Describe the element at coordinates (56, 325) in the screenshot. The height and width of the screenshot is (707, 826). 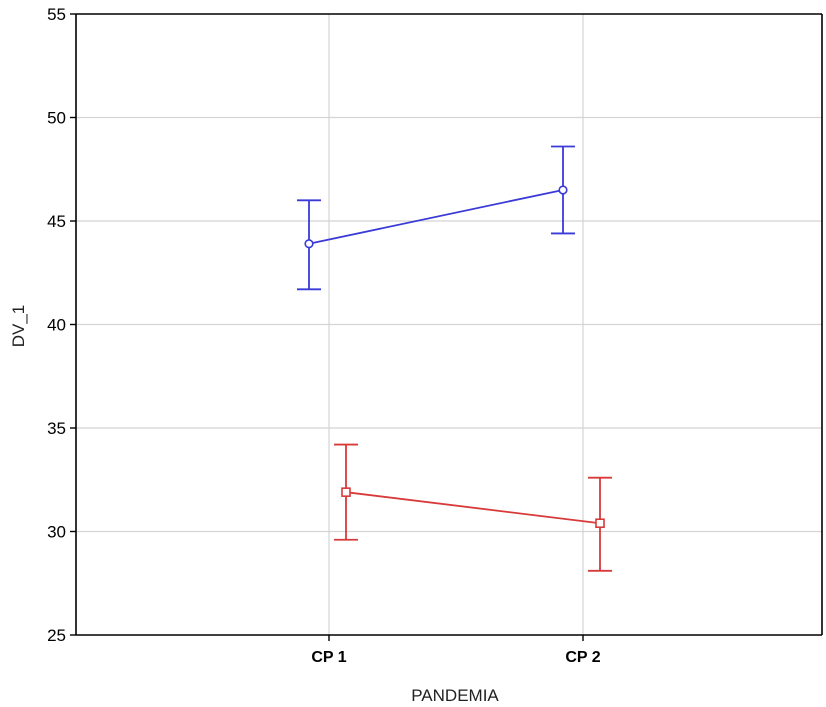
I see `y-tick-label: 40` at that location.